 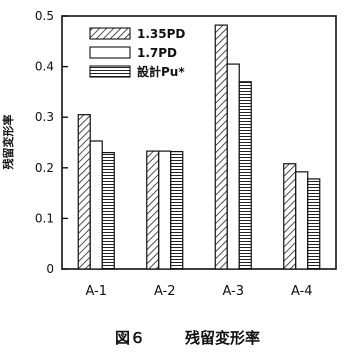 What do you see at coordinates (157, 53) in the screenshot?
I see `legend-label-2: 1.7PD` at bounding box center [157, 53].